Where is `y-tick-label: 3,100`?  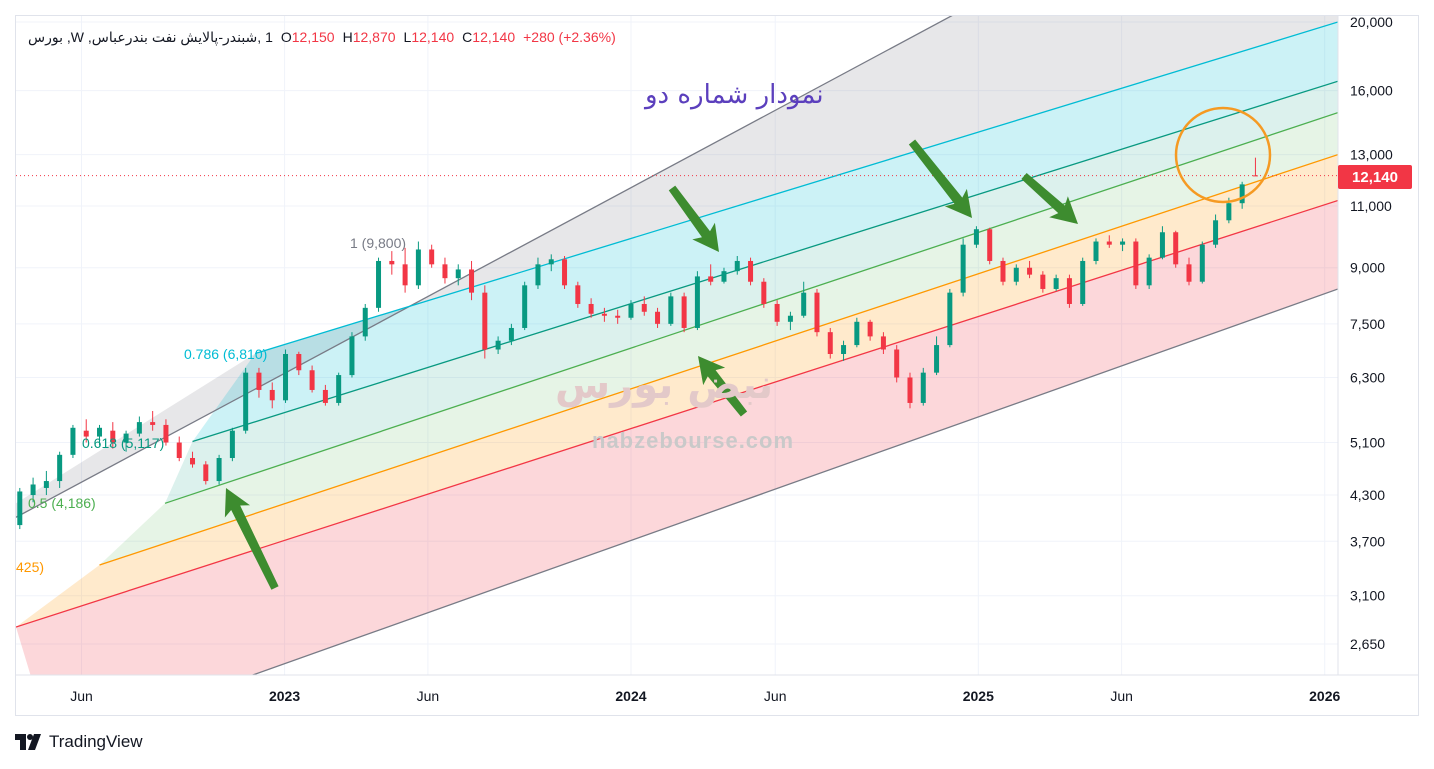
y-tick-label: 3,100 is located at coordinates (1367, 596).